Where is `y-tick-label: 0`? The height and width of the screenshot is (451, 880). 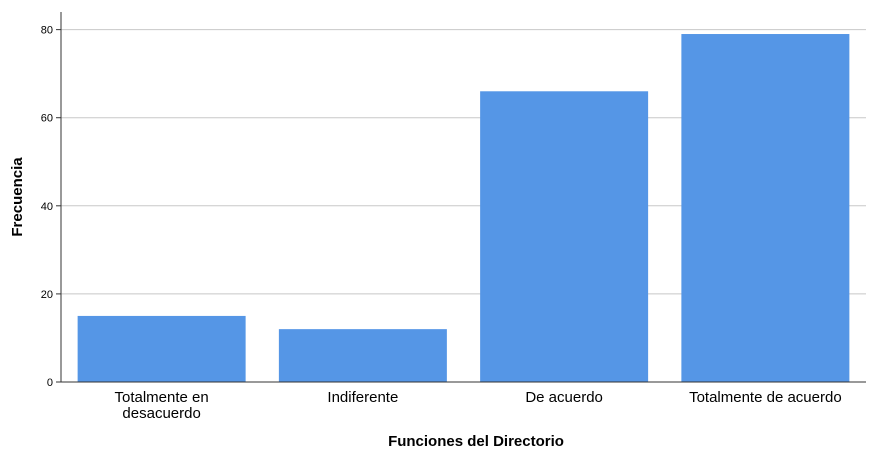
y-tick-label: 0 is located at coordinates (50, 383).